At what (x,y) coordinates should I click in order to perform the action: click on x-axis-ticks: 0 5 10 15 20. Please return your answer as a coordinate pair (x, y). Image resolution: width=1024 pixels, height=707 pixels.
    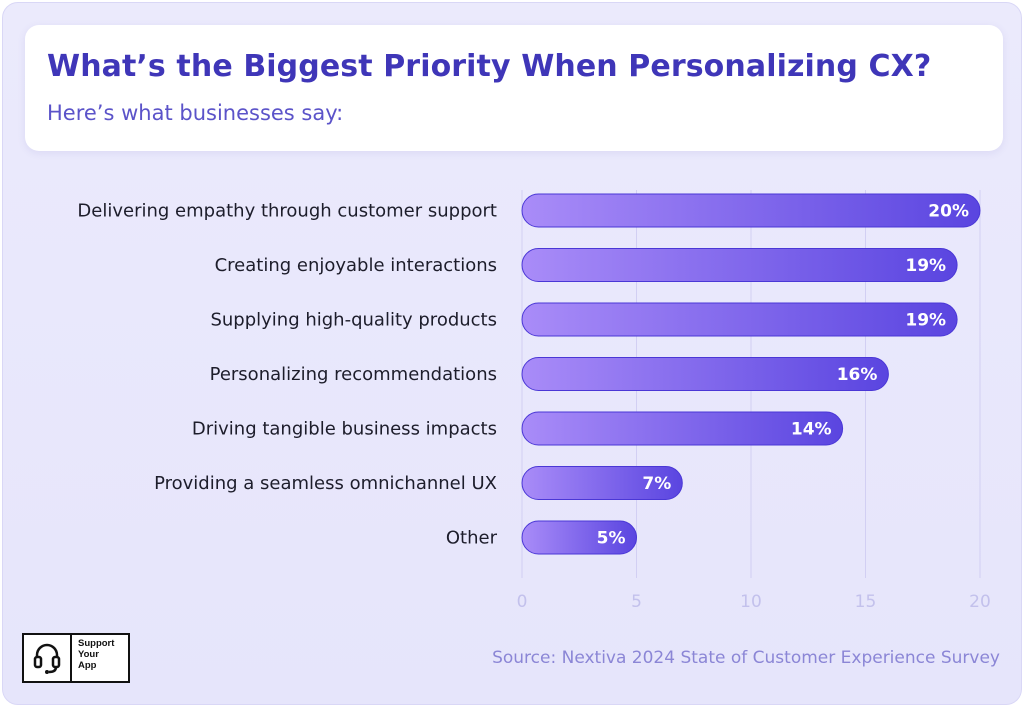
    Looking at the image, I should click on (754, 602).